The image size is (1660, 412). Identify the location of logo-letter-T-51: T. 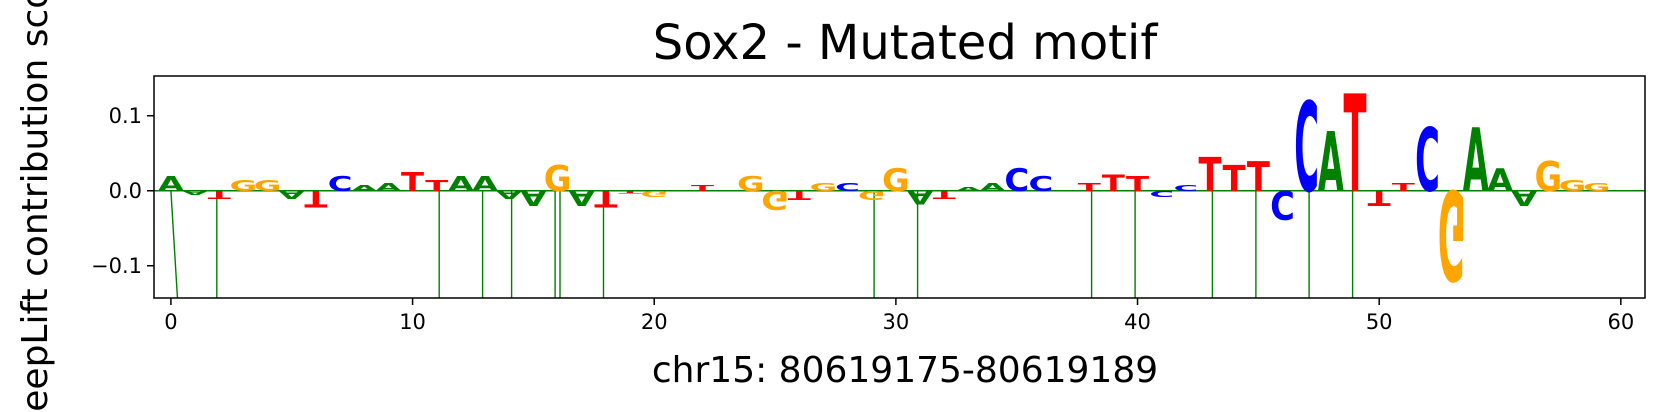
(1403, 187).